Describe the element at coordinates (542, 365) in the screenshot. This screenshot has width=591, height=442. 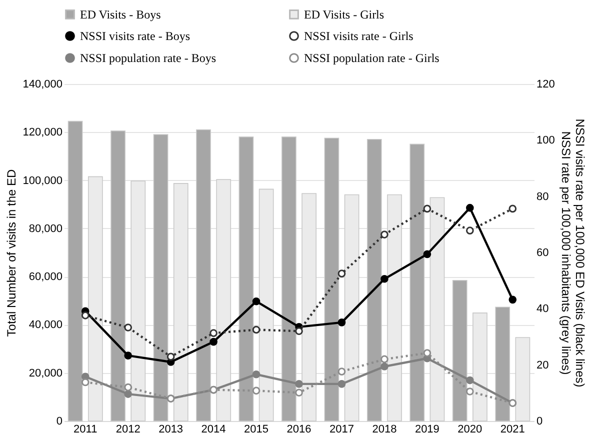
I see `y2-tick-label: 20` at that location.